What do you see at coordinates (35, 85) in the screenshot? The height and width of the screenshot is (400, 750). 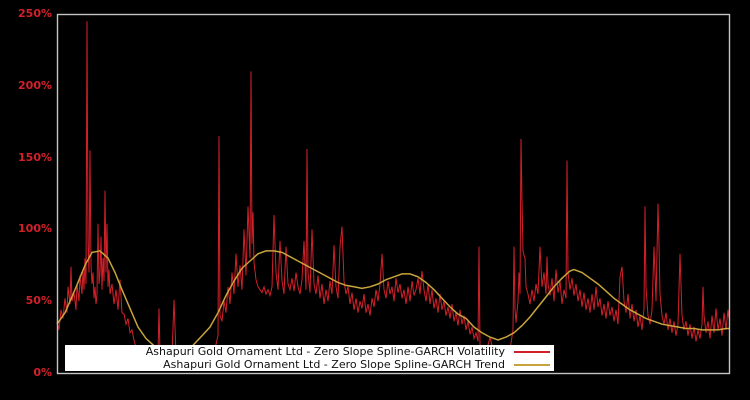 I see `y-axis-tick-label: 200%` at bounding box center [35, 85].